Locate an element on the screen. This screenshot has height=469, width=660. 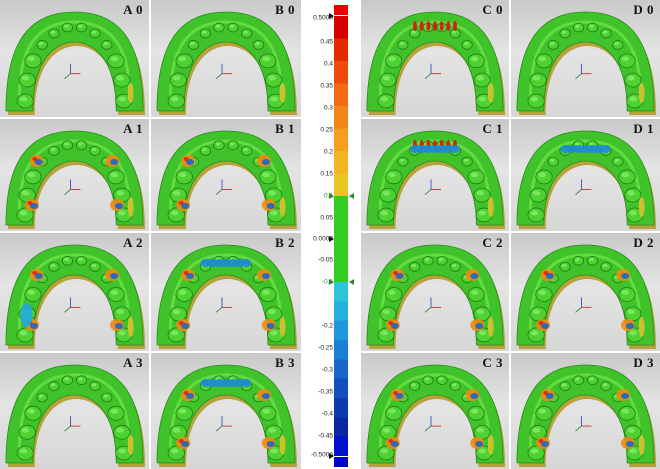
scan-panel-c3: C 3 is located at coordinates (435, 411).